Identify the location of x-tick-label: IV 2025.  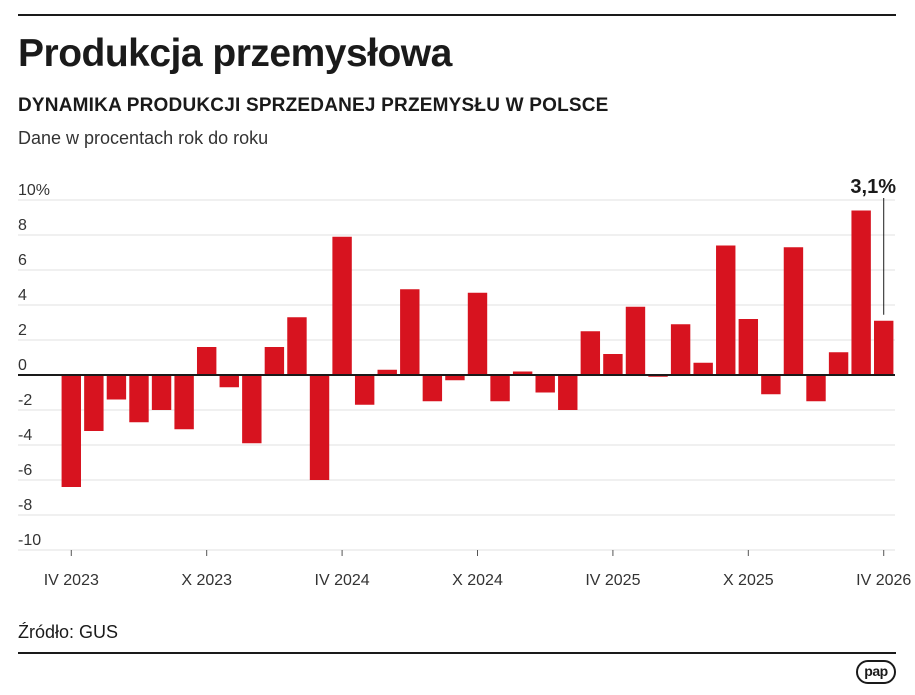
(612, 580).